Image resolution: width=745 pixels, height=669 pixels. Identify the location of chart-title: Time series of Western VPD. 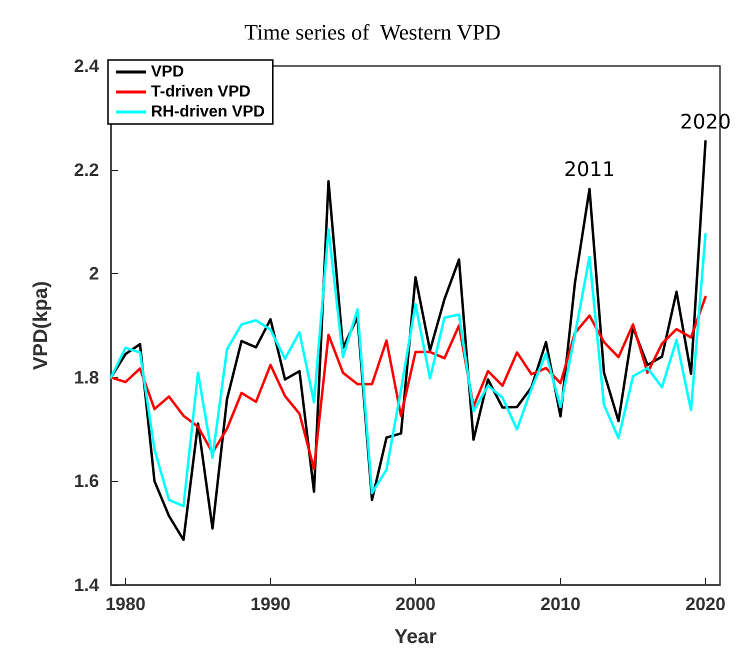
(372, 32).